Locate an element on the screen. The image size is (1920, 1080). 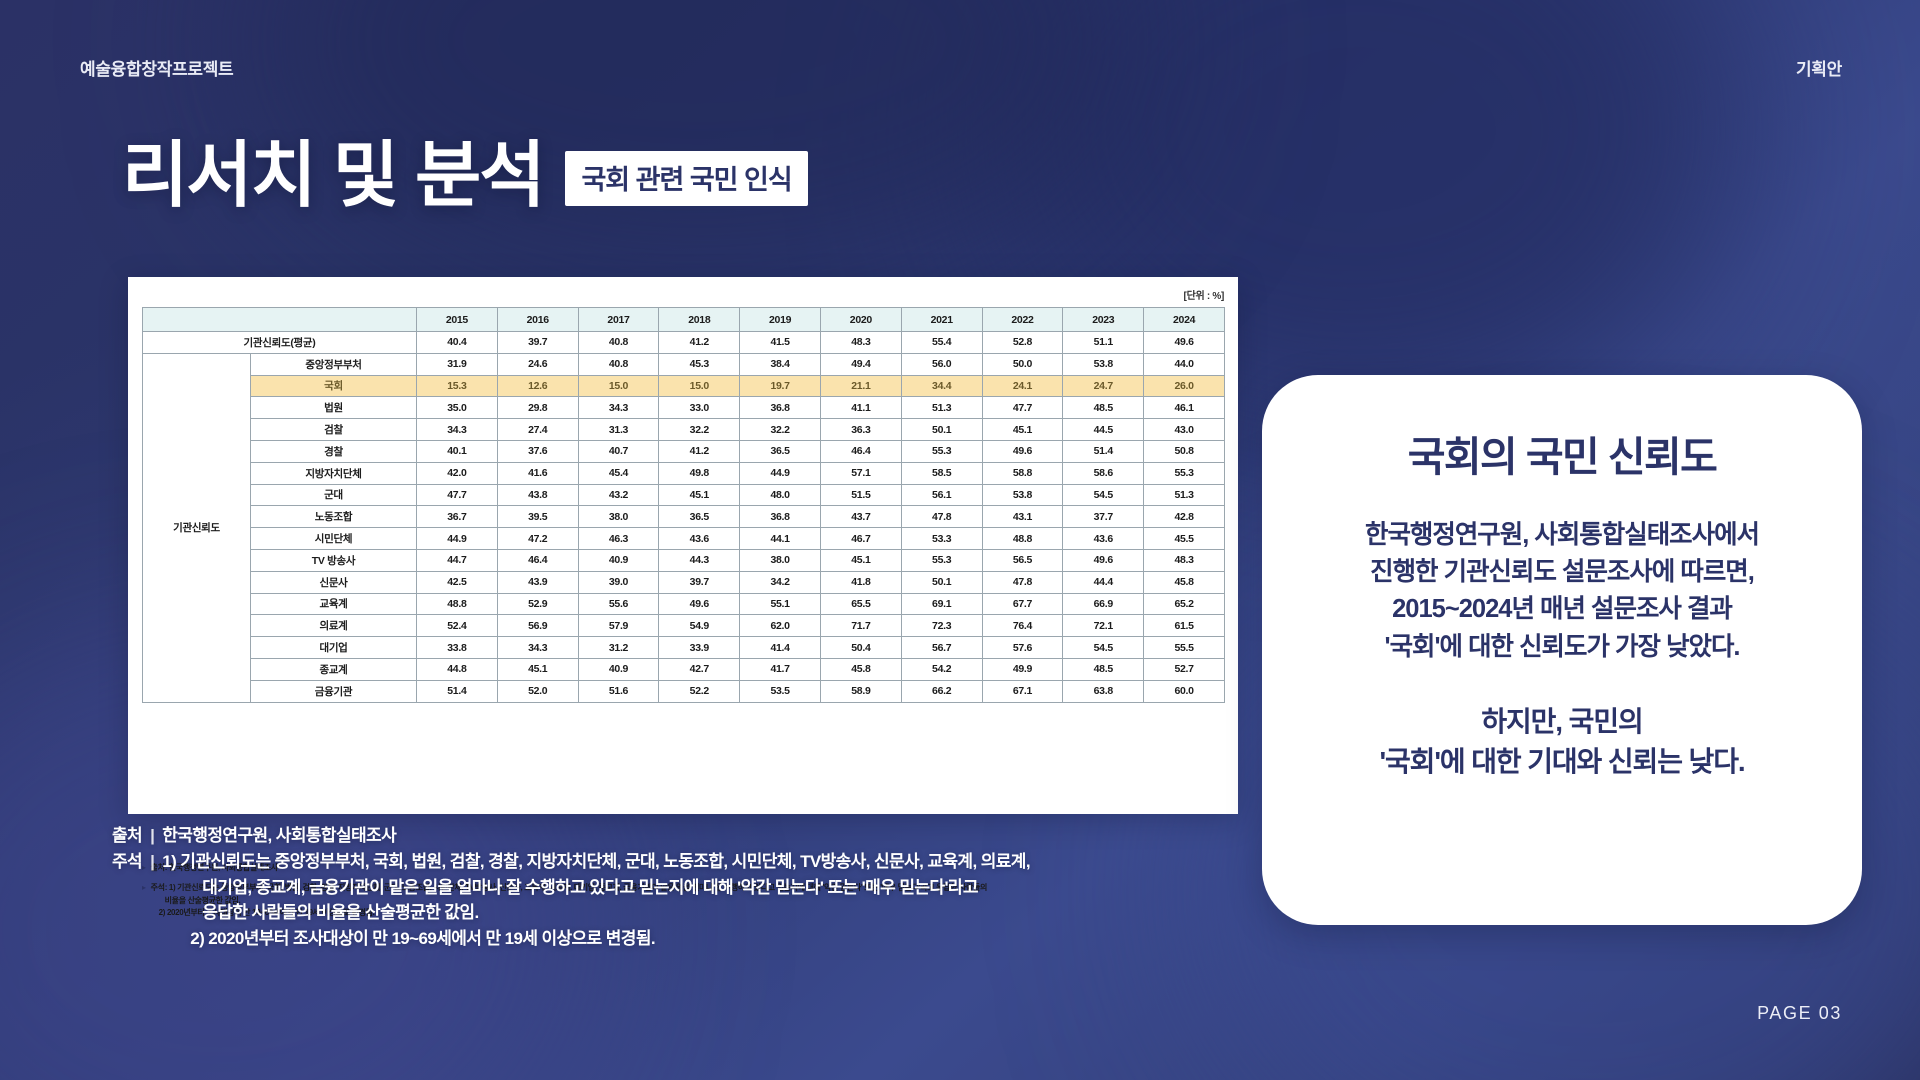
table-cell-2016: 56.9 is located at coordinates (537, 626).